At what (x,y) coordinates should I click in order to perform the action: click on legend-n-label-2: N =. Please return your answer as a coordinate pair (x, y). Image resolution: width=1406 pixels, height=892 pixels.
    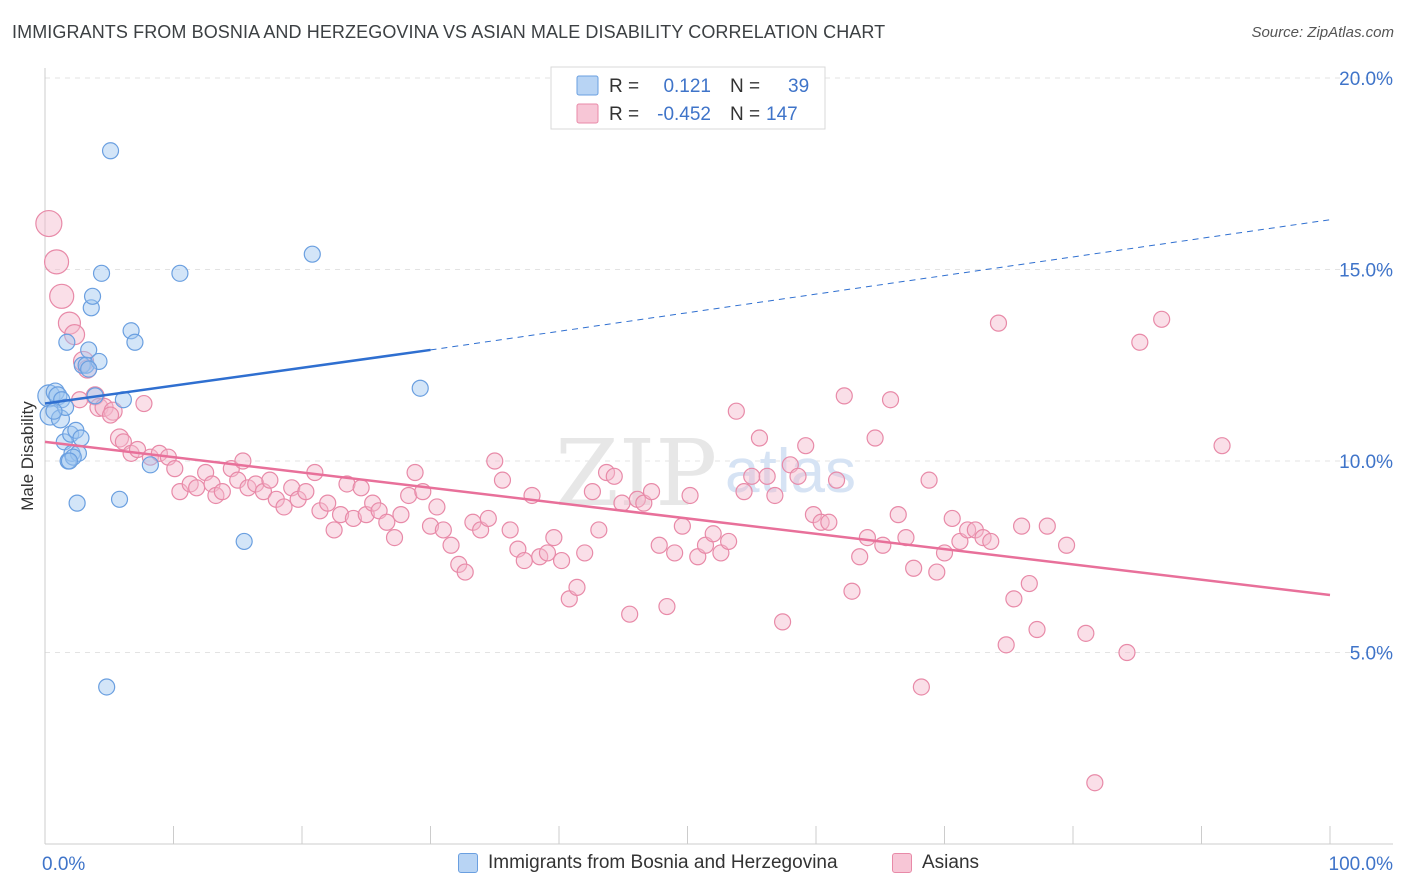
    Looking at the image, I should click on (745, 114).